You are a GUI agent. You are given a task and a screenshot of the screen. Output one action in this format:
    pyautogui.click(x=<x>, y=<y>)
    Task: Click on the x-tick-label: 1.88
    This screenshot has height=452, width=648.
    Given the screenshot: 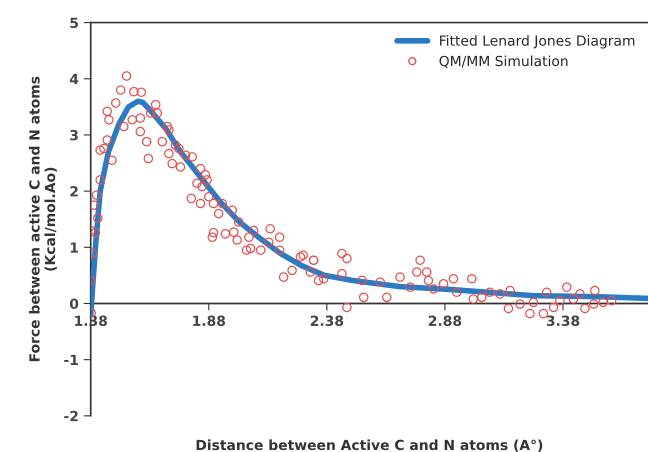 What is the action you would take?
    pyautogui.click(x=209, y=321)
    